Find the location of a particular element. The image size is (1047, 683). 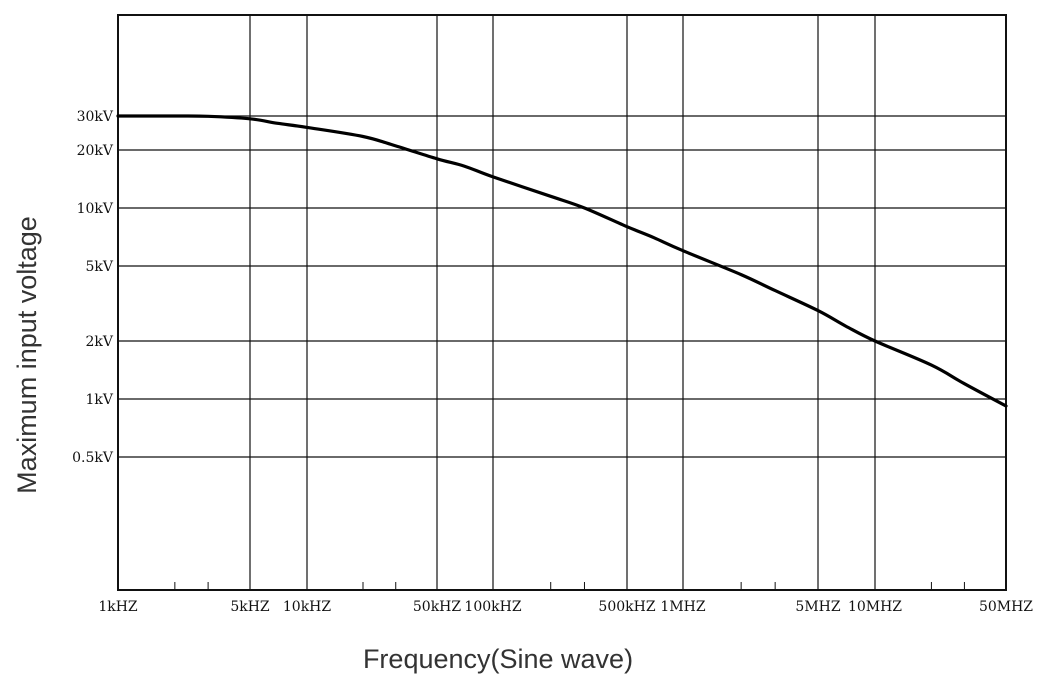

x-tick-label: 10kHZ is located at coordinates (307, 607).